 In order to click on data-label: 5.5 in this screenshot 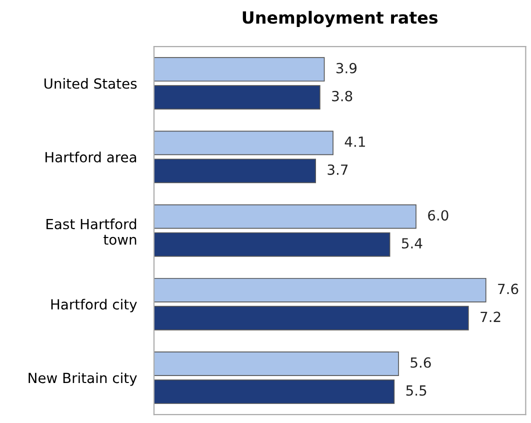, I will do `click(416, 390)`.